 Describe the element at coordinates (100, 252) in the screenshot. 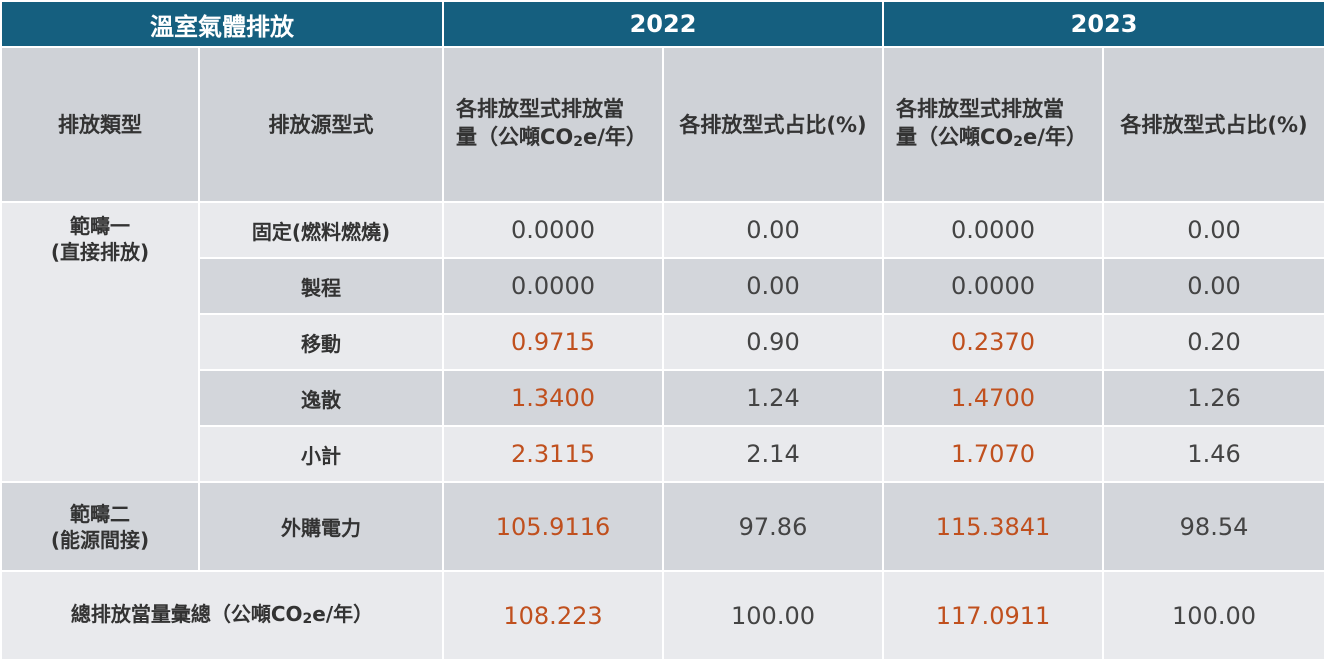

I see `scope1-label-line2: (直接排放)` at that location.